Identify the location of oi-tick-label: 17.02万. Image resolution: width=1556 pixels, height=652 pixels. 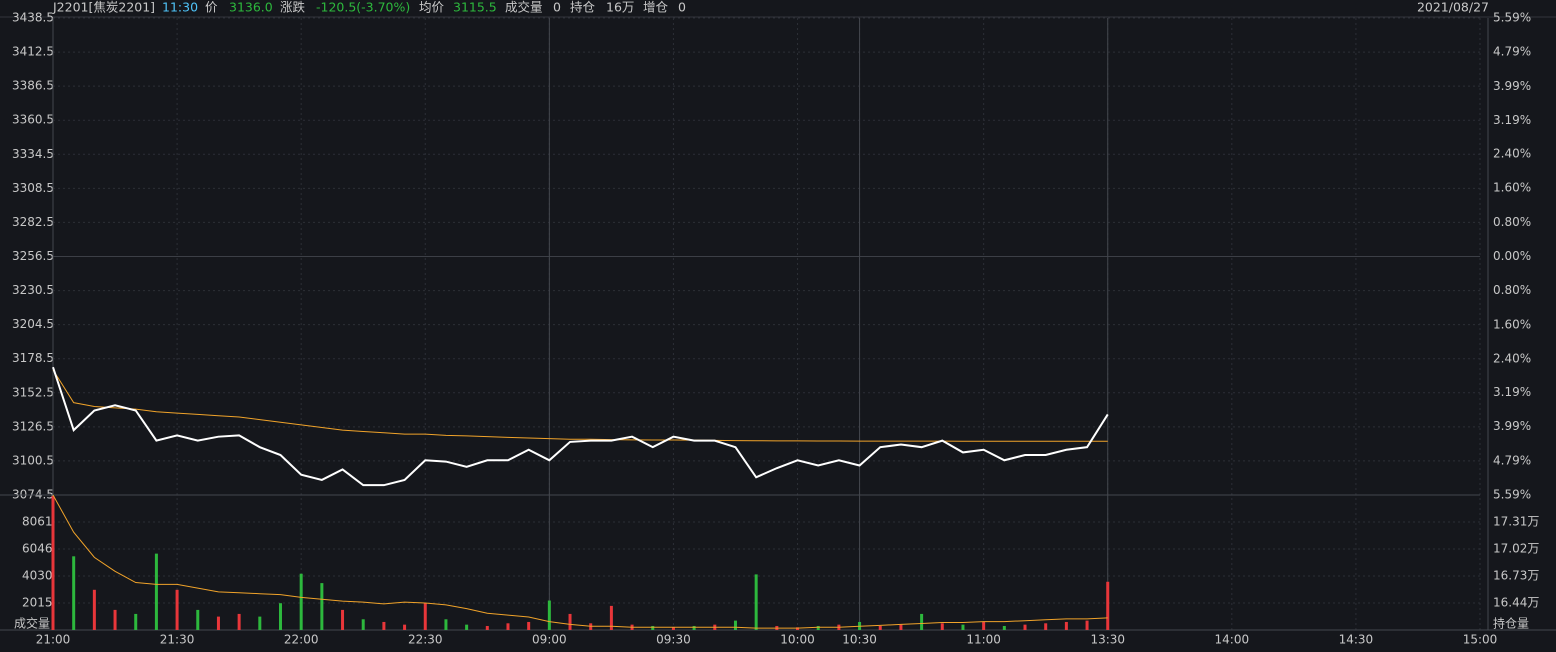
(1516, 549).